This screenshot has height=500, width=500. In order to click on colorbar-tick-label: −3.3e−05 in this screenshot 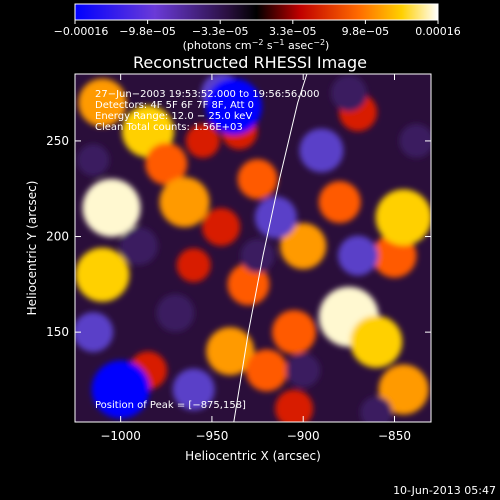, I will do `click(220, 31)`.